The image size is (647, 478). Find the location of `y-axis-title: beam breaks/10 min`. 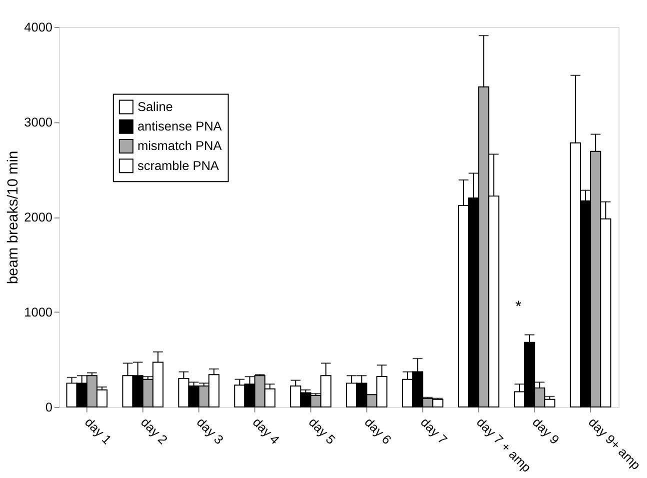

y-axis-title: beam breaks/10 min is located at coordinates (13, 217).